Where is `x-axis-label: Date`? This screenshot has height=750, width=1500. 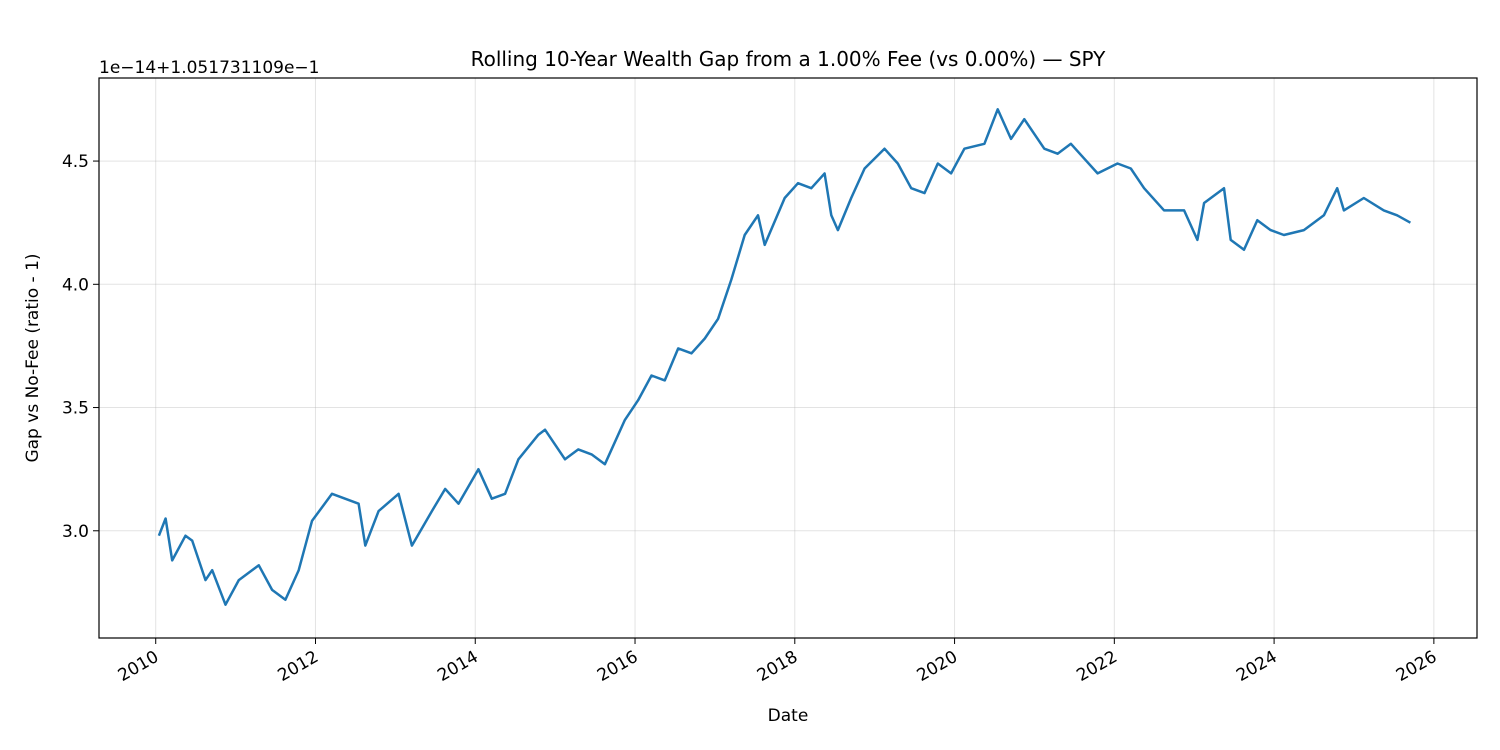
x-axis-label: Date is located at coordinates (788, 716).